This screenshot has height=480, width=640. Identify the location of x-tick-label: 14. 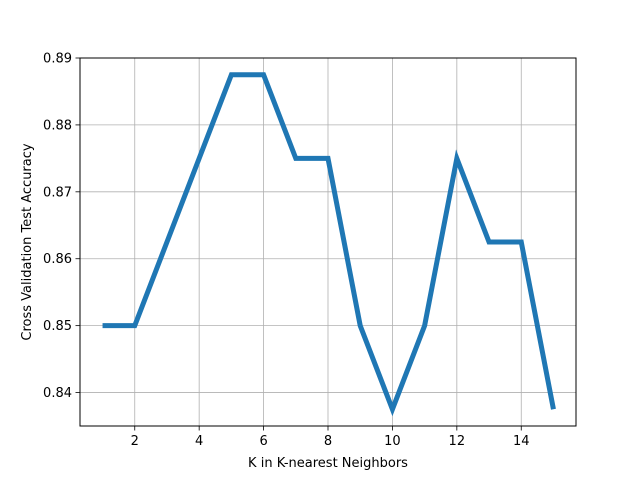
(521, 441).